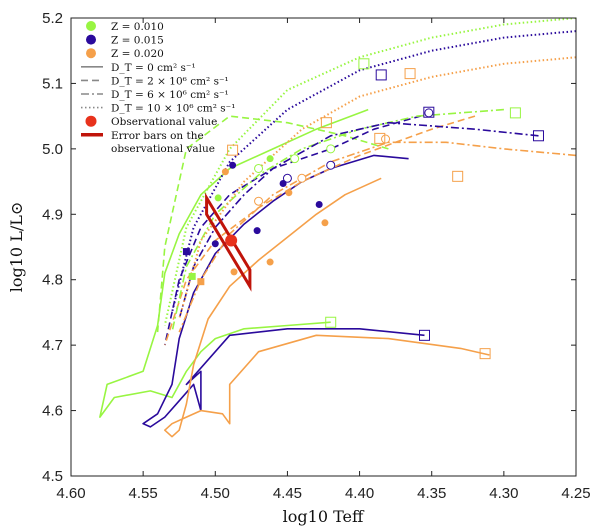  I want to click on y-tick-label: 4.8, so click(52, 280).